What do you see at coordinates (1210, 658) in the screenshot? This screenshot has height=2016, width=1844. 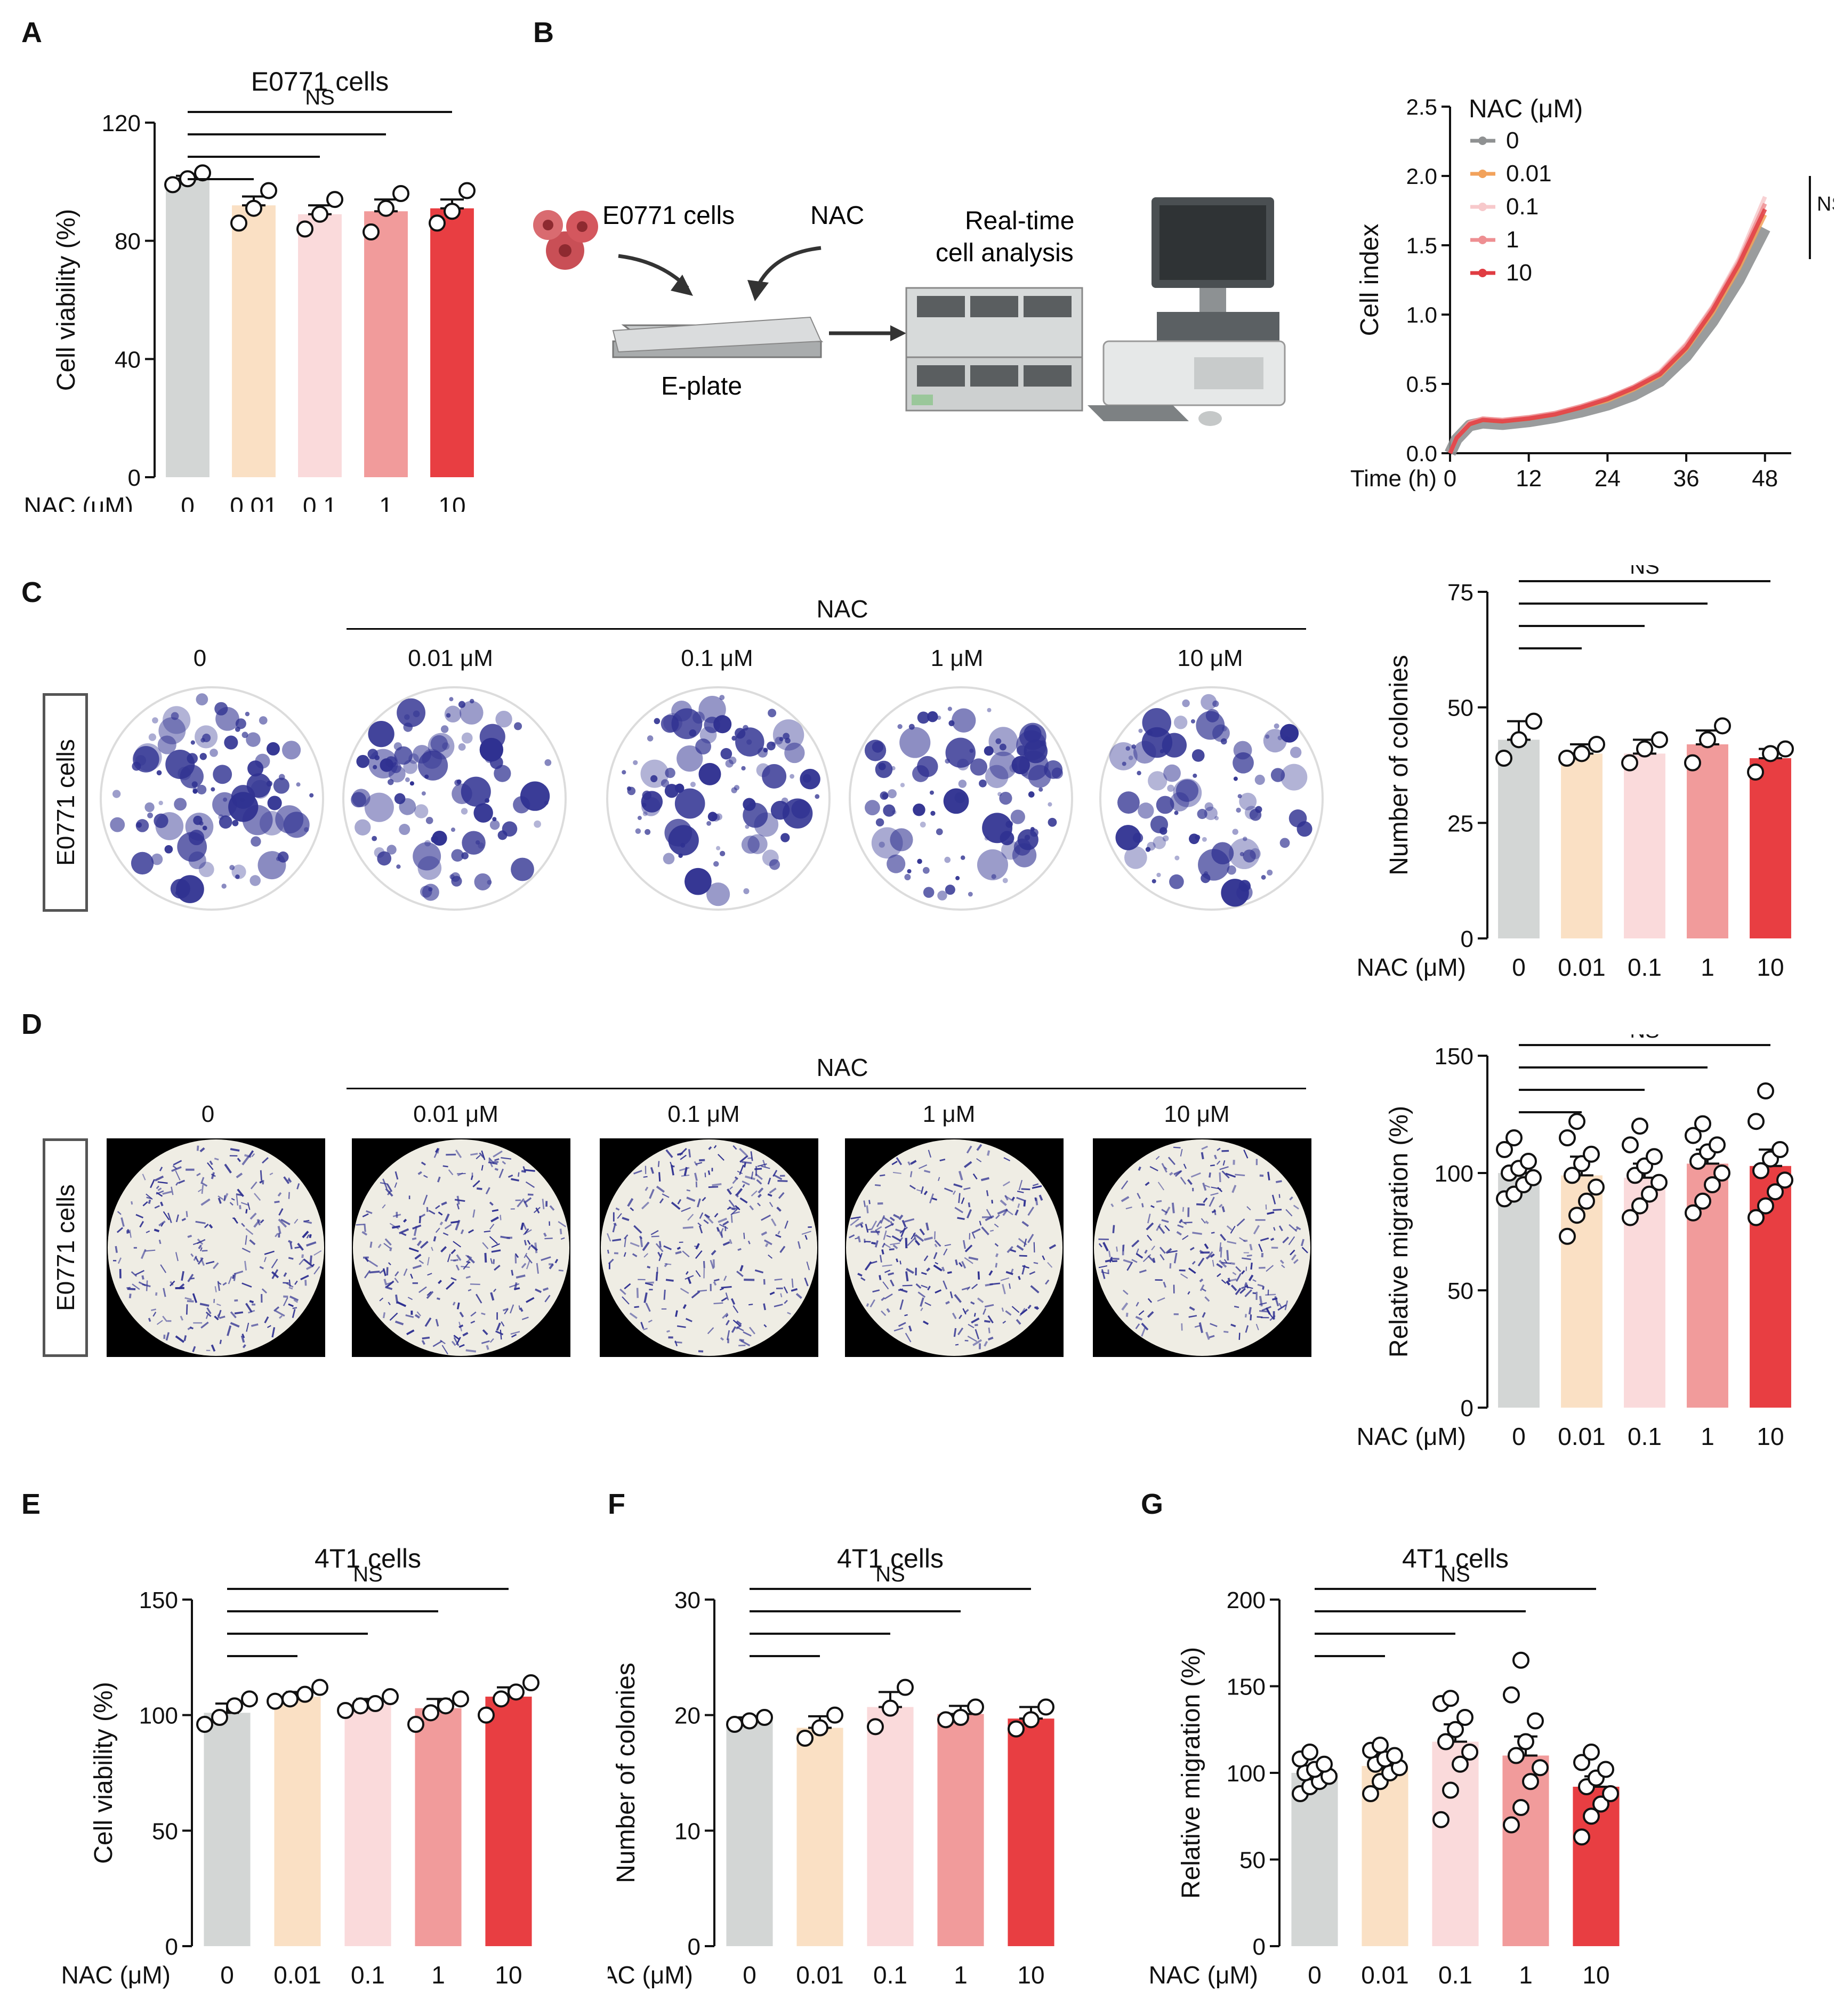 I see `dose-label-c-4: 10 μM` at bounding box center [1210, 658].